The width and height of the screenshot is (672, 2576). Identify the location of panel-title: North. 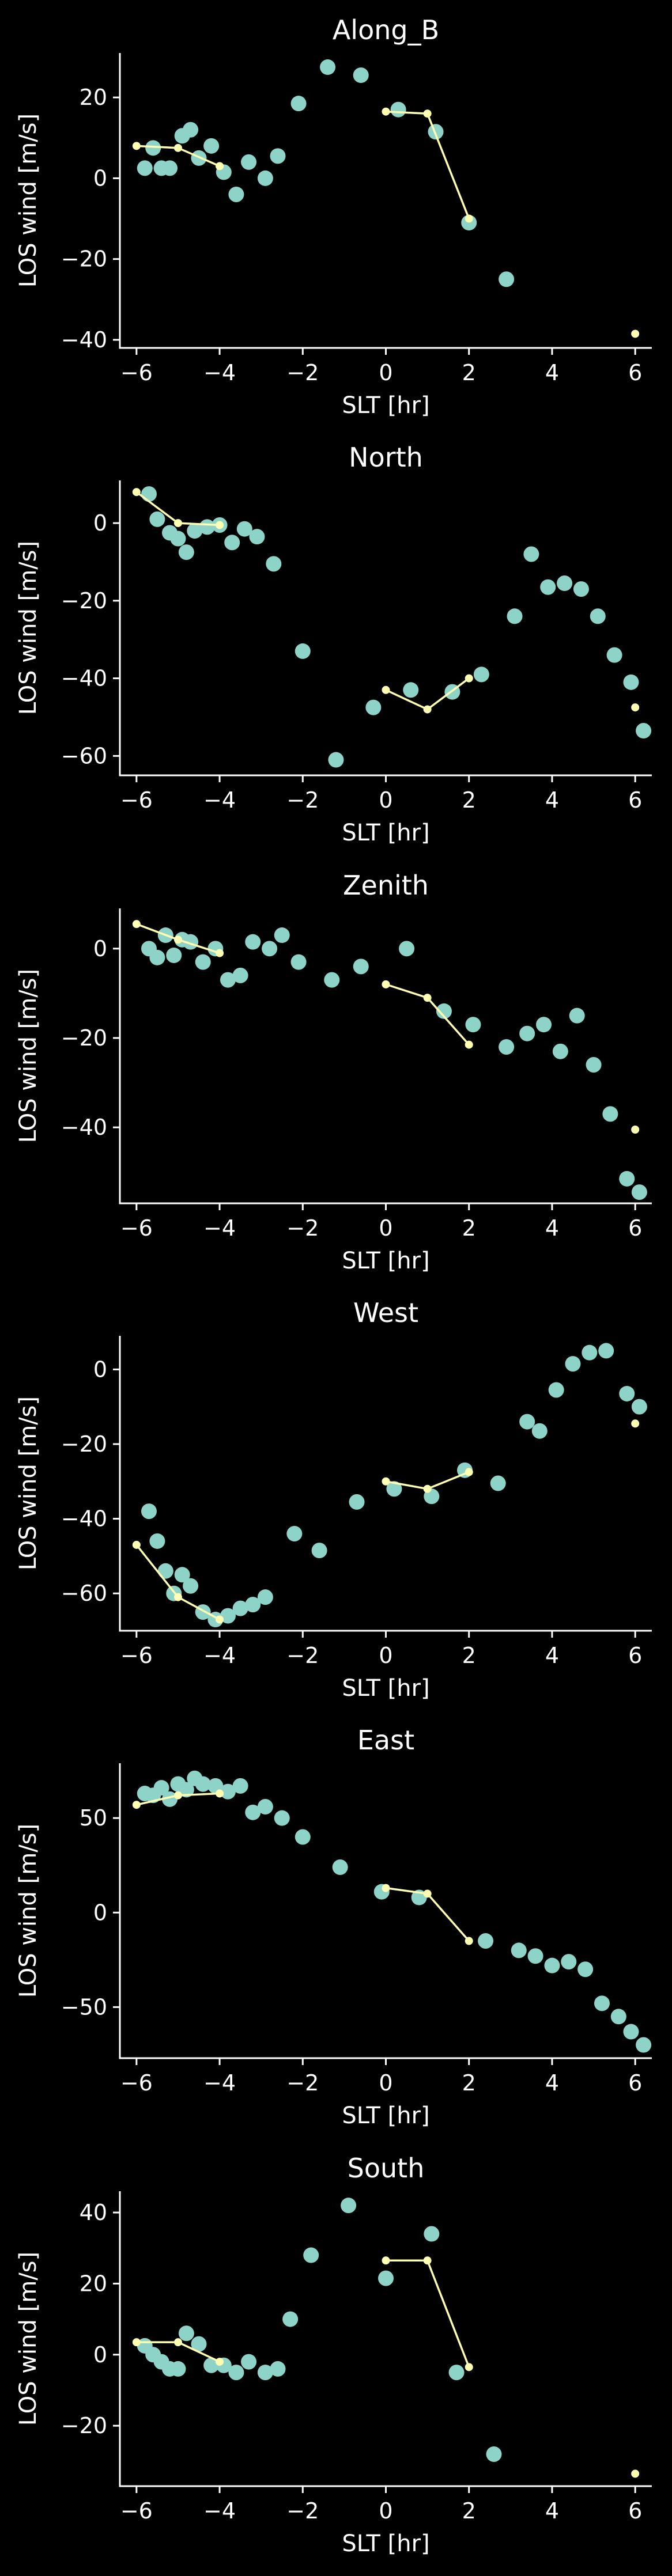
(386, 457).